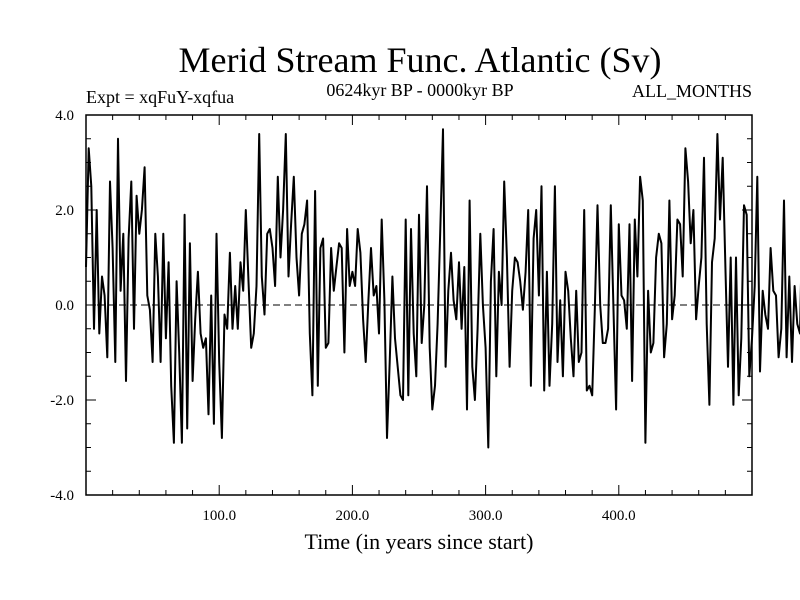 Image resolution: width=800 pixels, height=600 pixels. Describe the element at coordinates (419, 541) in the screenshot. I see `x-axis-label: Time (in years since start)` at that location.